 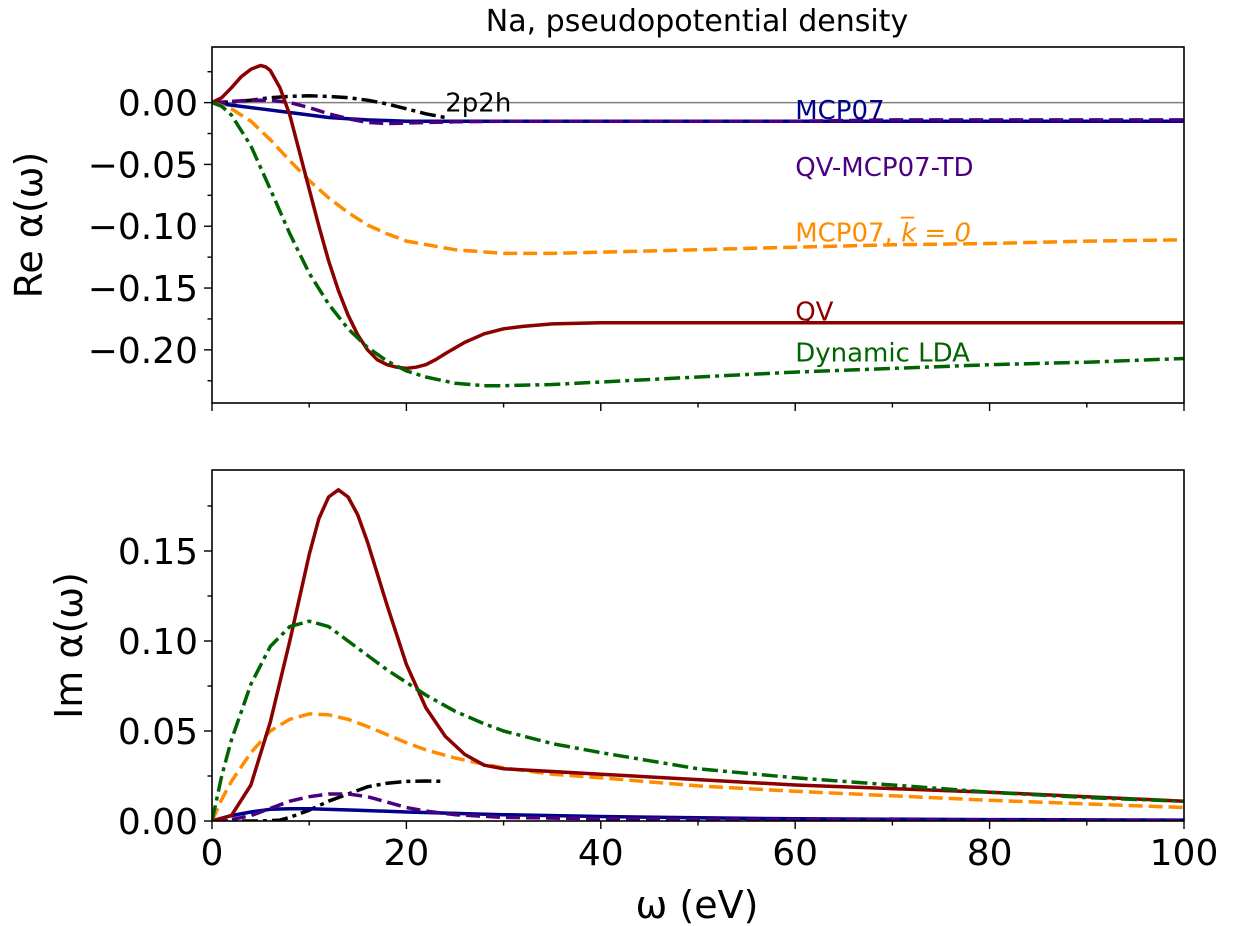 What do you see at coordinates (478, 104) in the screenshot?
I see `series-label-2p2h: 2p2h` at bounding box center [478, 104].